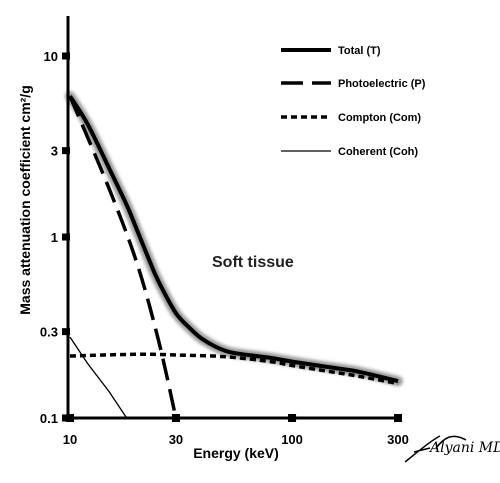 This screenshot has width=500, height=483. Describe the element at coordinates (398, 439) in the screenshot. I see `x-tick-label: 300` at that location.